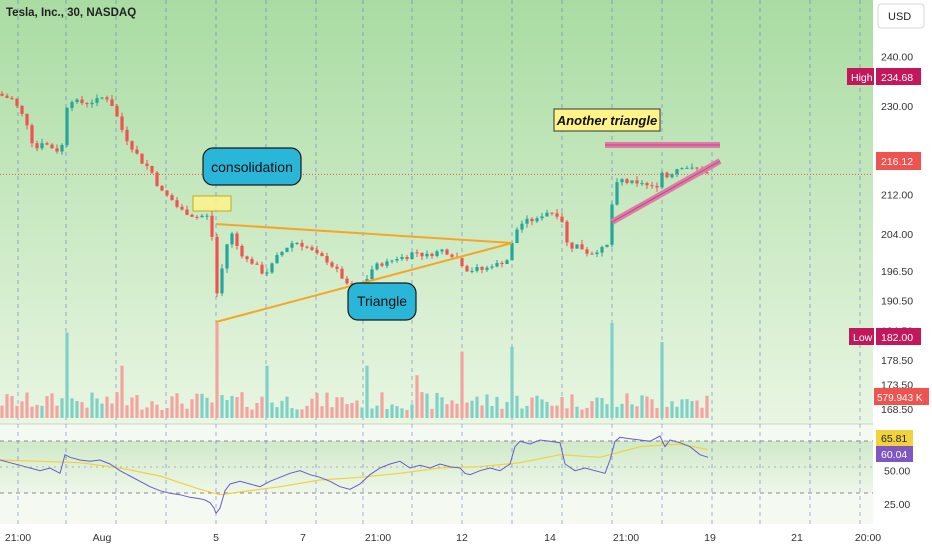 This screenshot has height=555, width=932. I want to click on volume-tag, so click(901, 396).